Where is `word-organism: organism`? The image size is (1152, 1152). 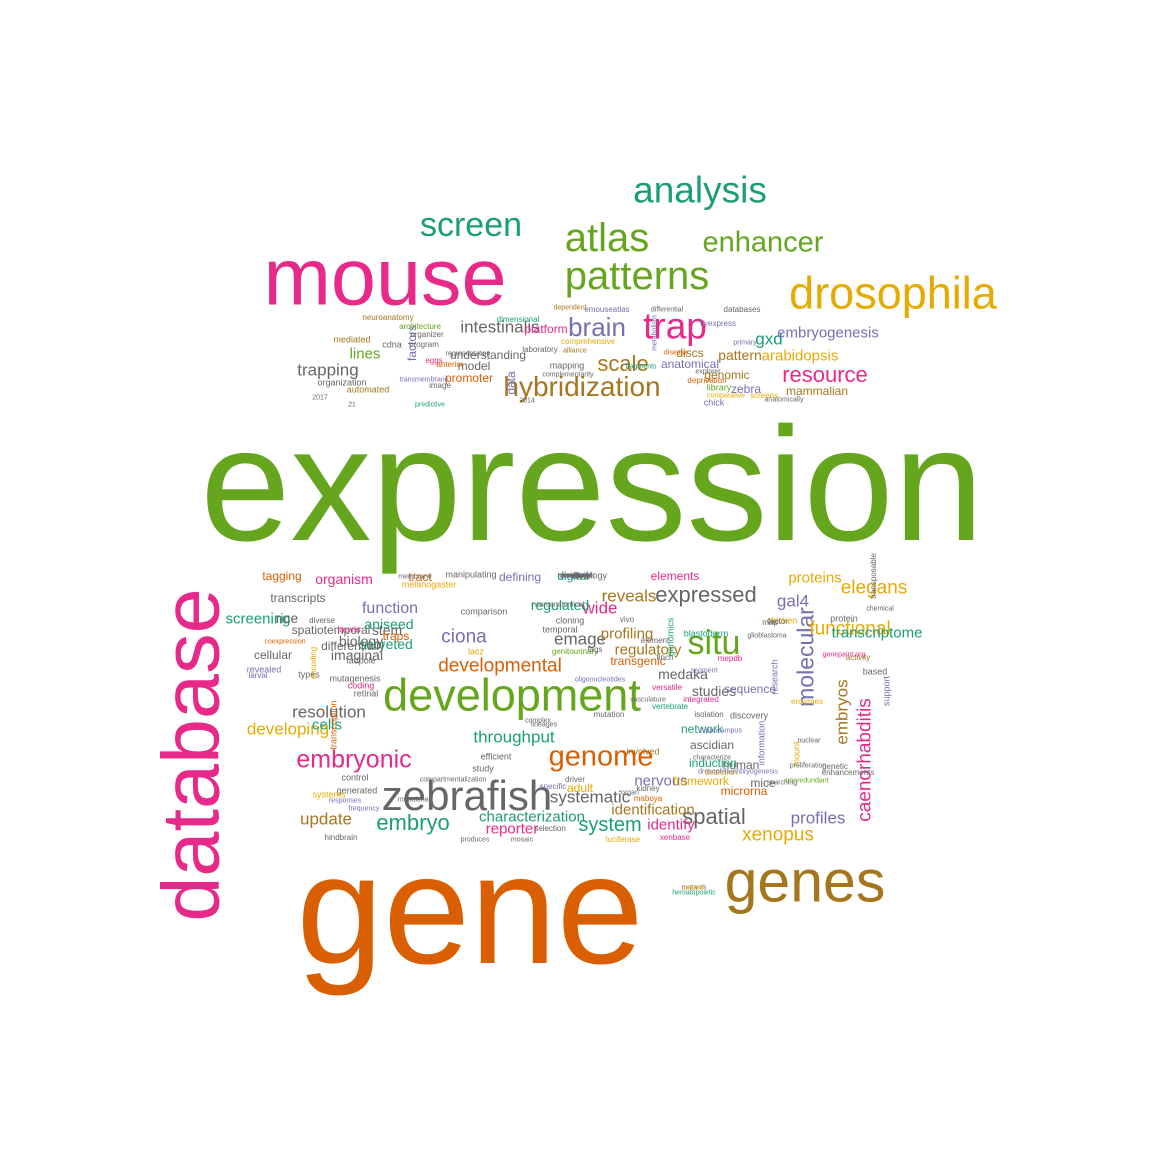
word-organism: organism is located at coordinates (344, 579).